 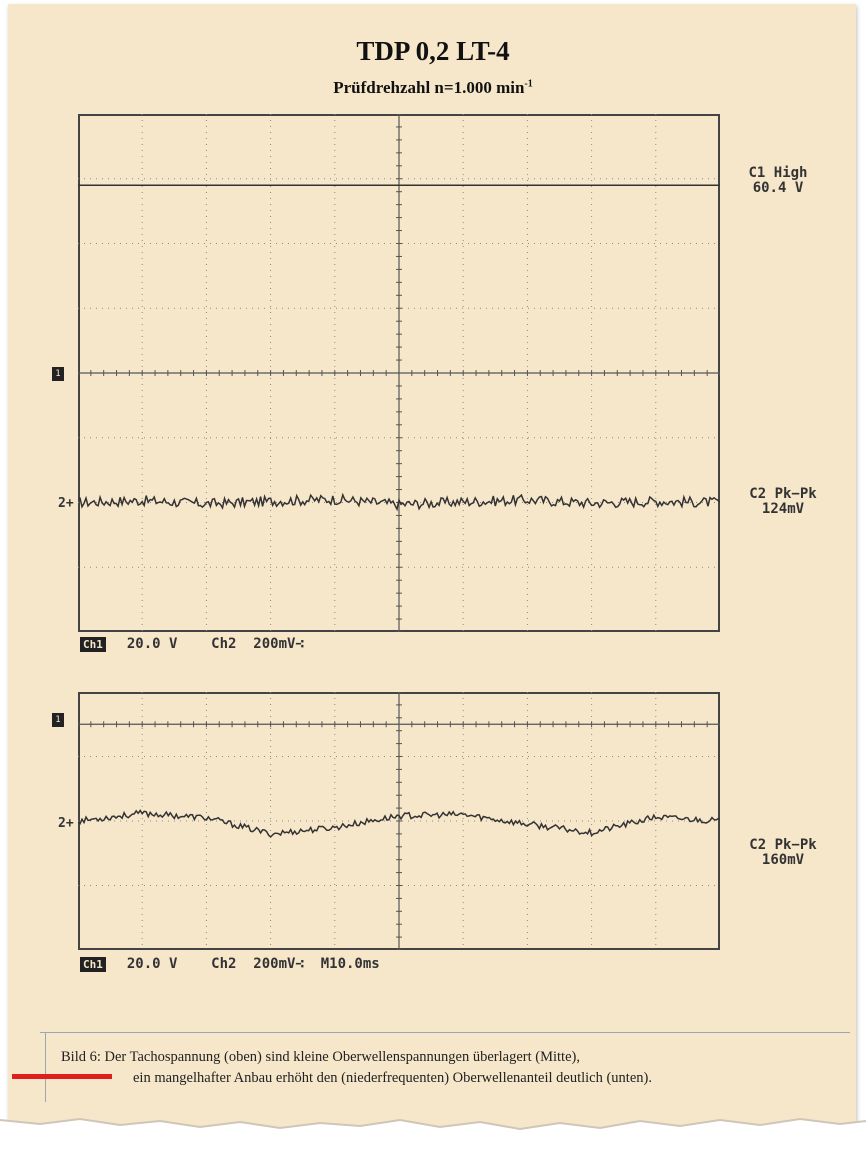 What do you see at coordinates (783, 509) in the screenshot?
I see `c2-readout-value-top: 124mV` at bounding box center [783, 509].